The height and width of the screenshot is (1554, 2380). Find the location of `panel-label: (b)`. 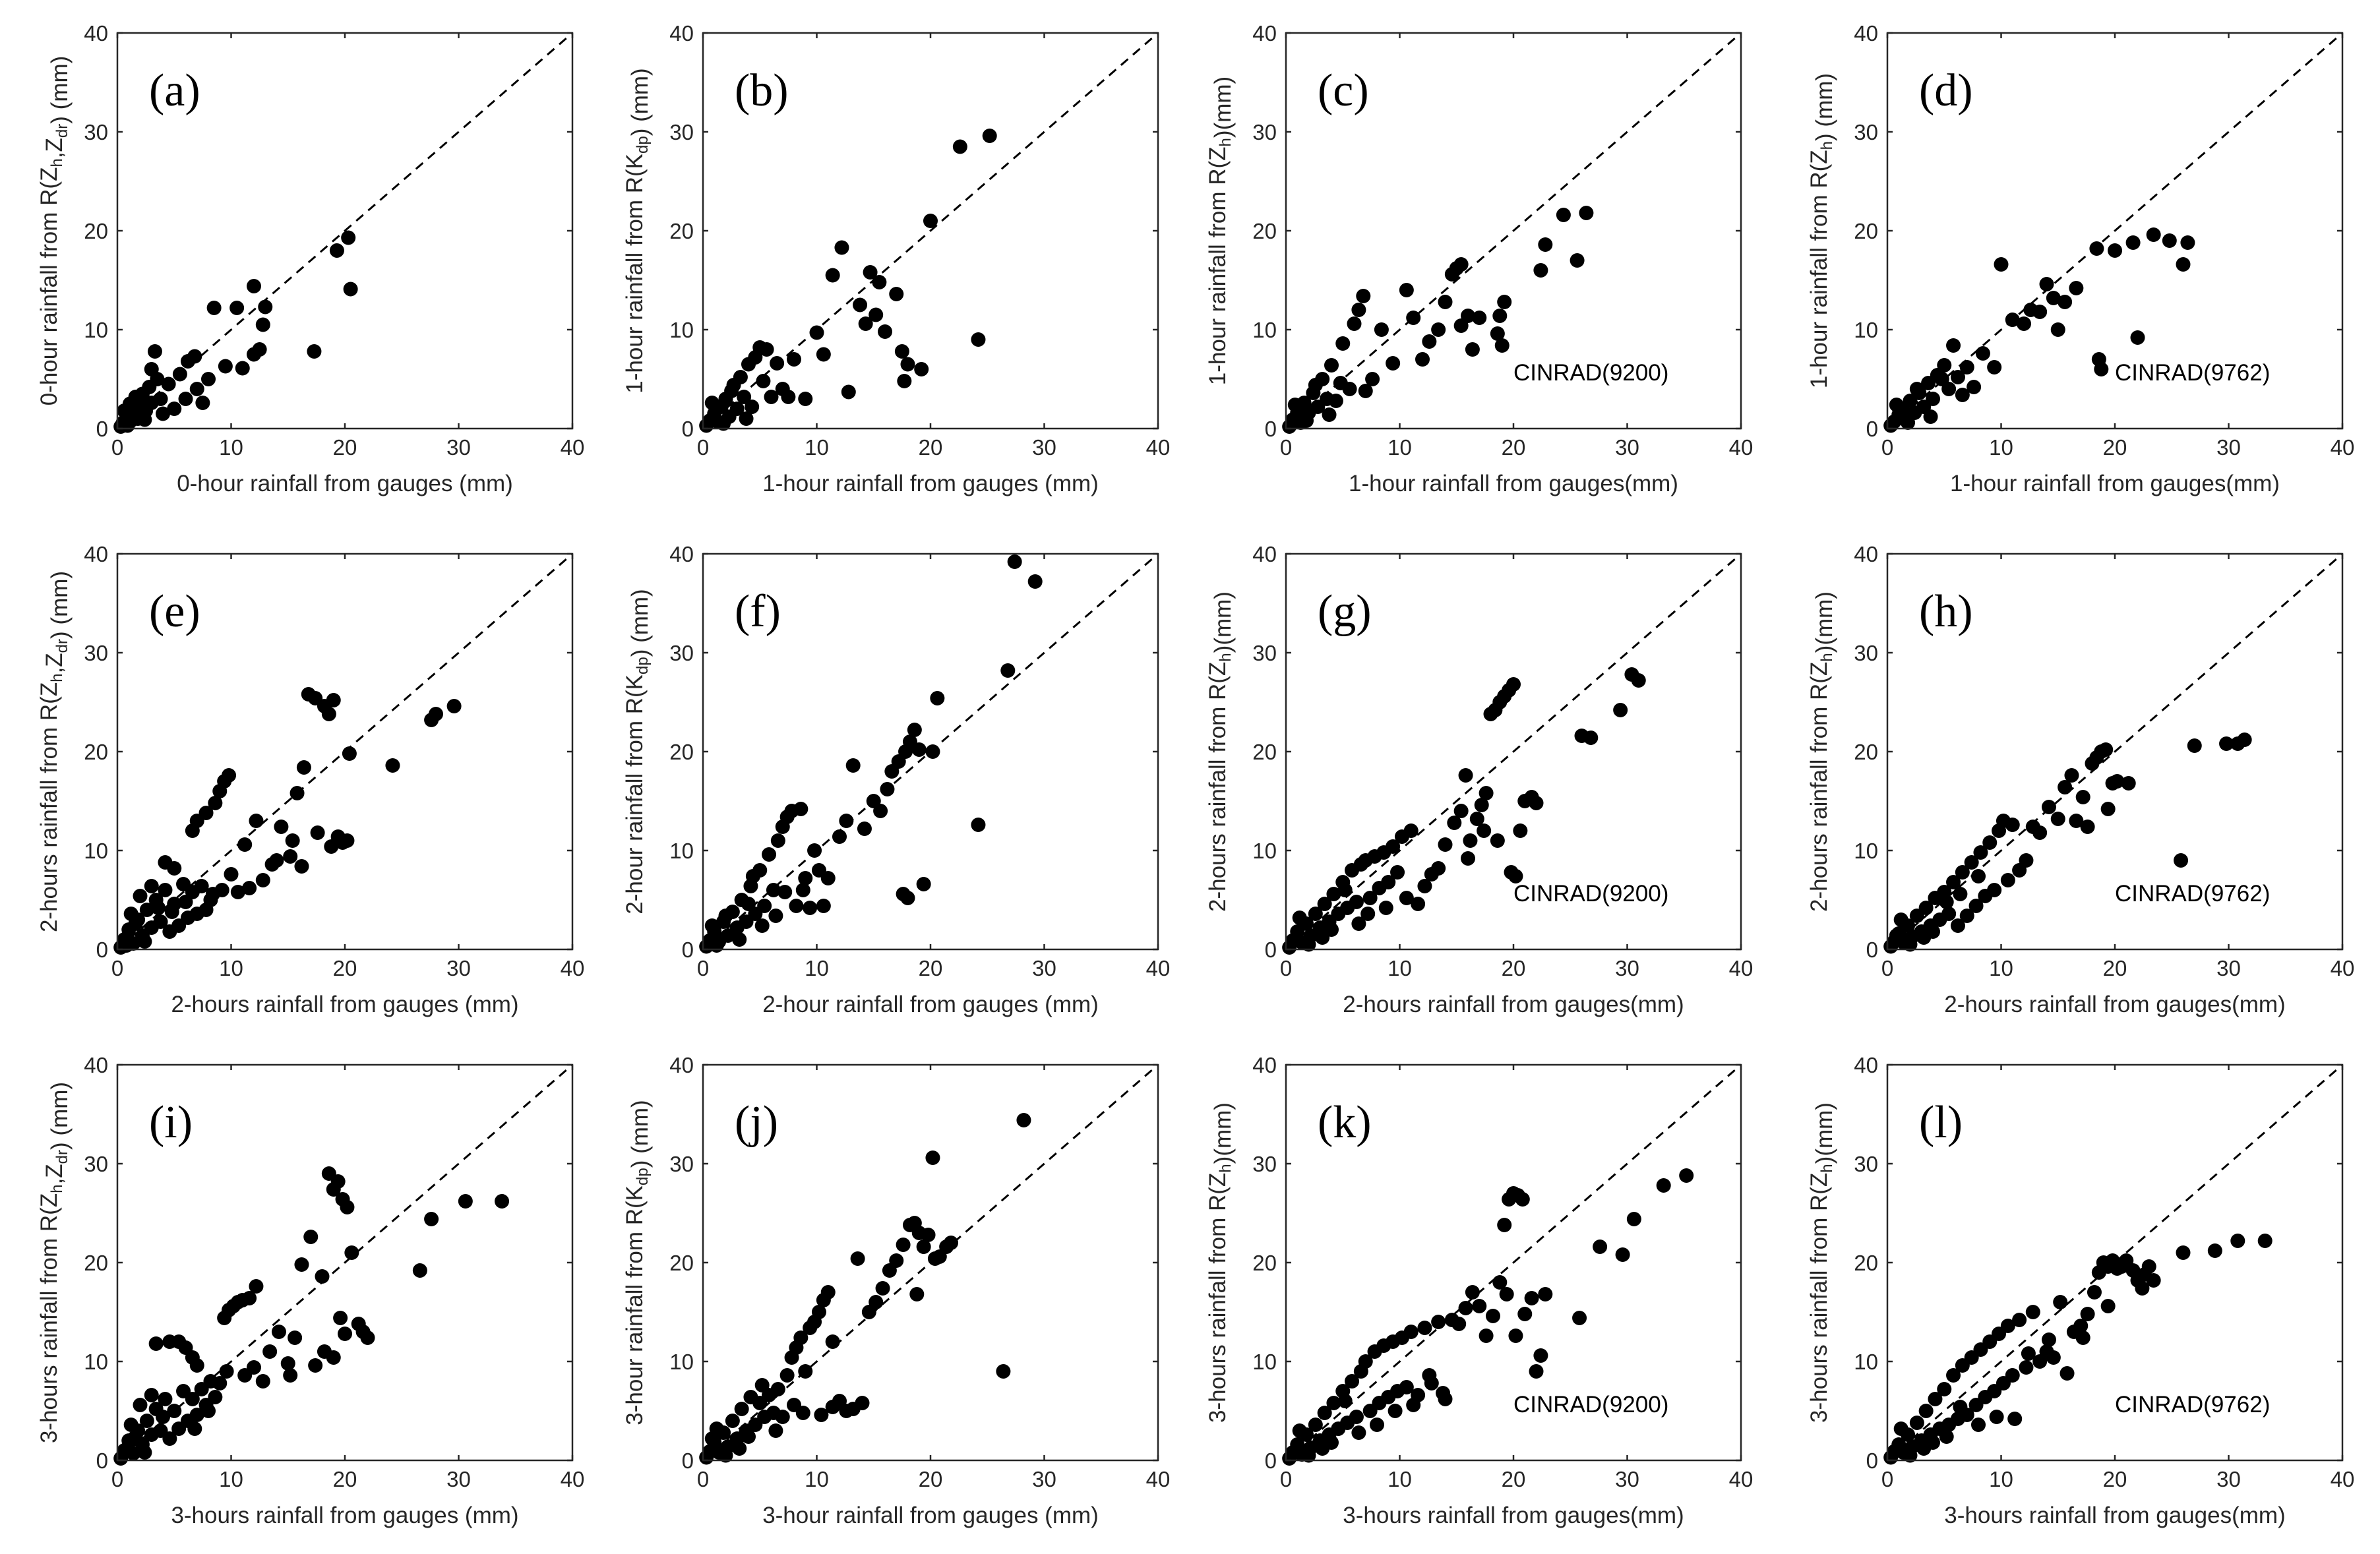

panel-label: (b) is located at coordinates (762, 90).